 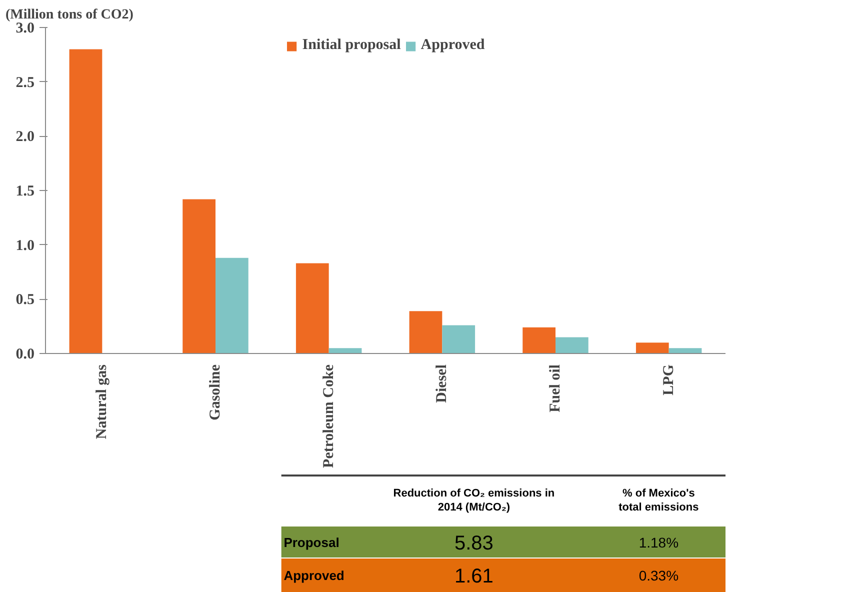 I want to click on legend-label: Approved, so click(x=452, y=45).